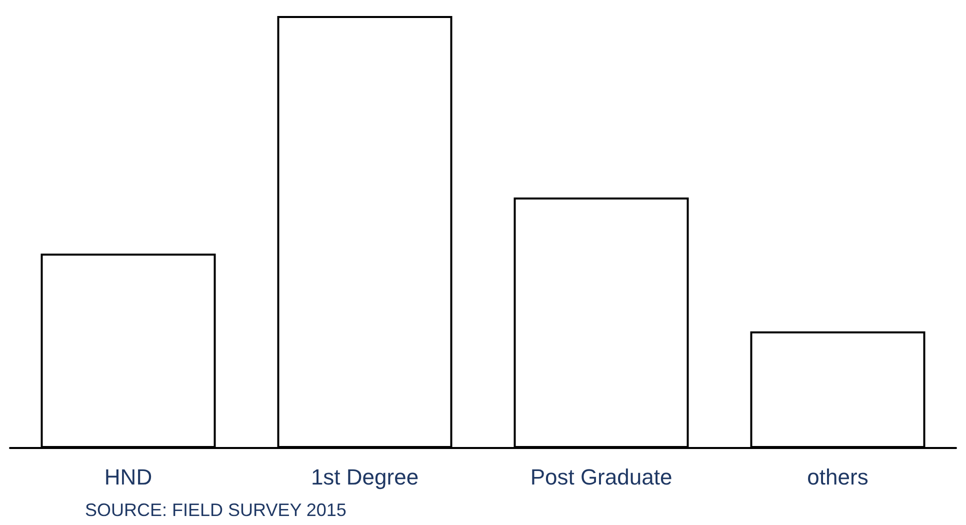 The height and width of the screenshot is (525, 966). I want to click on x-tick-label: Post Graduate, so click(601, 477).